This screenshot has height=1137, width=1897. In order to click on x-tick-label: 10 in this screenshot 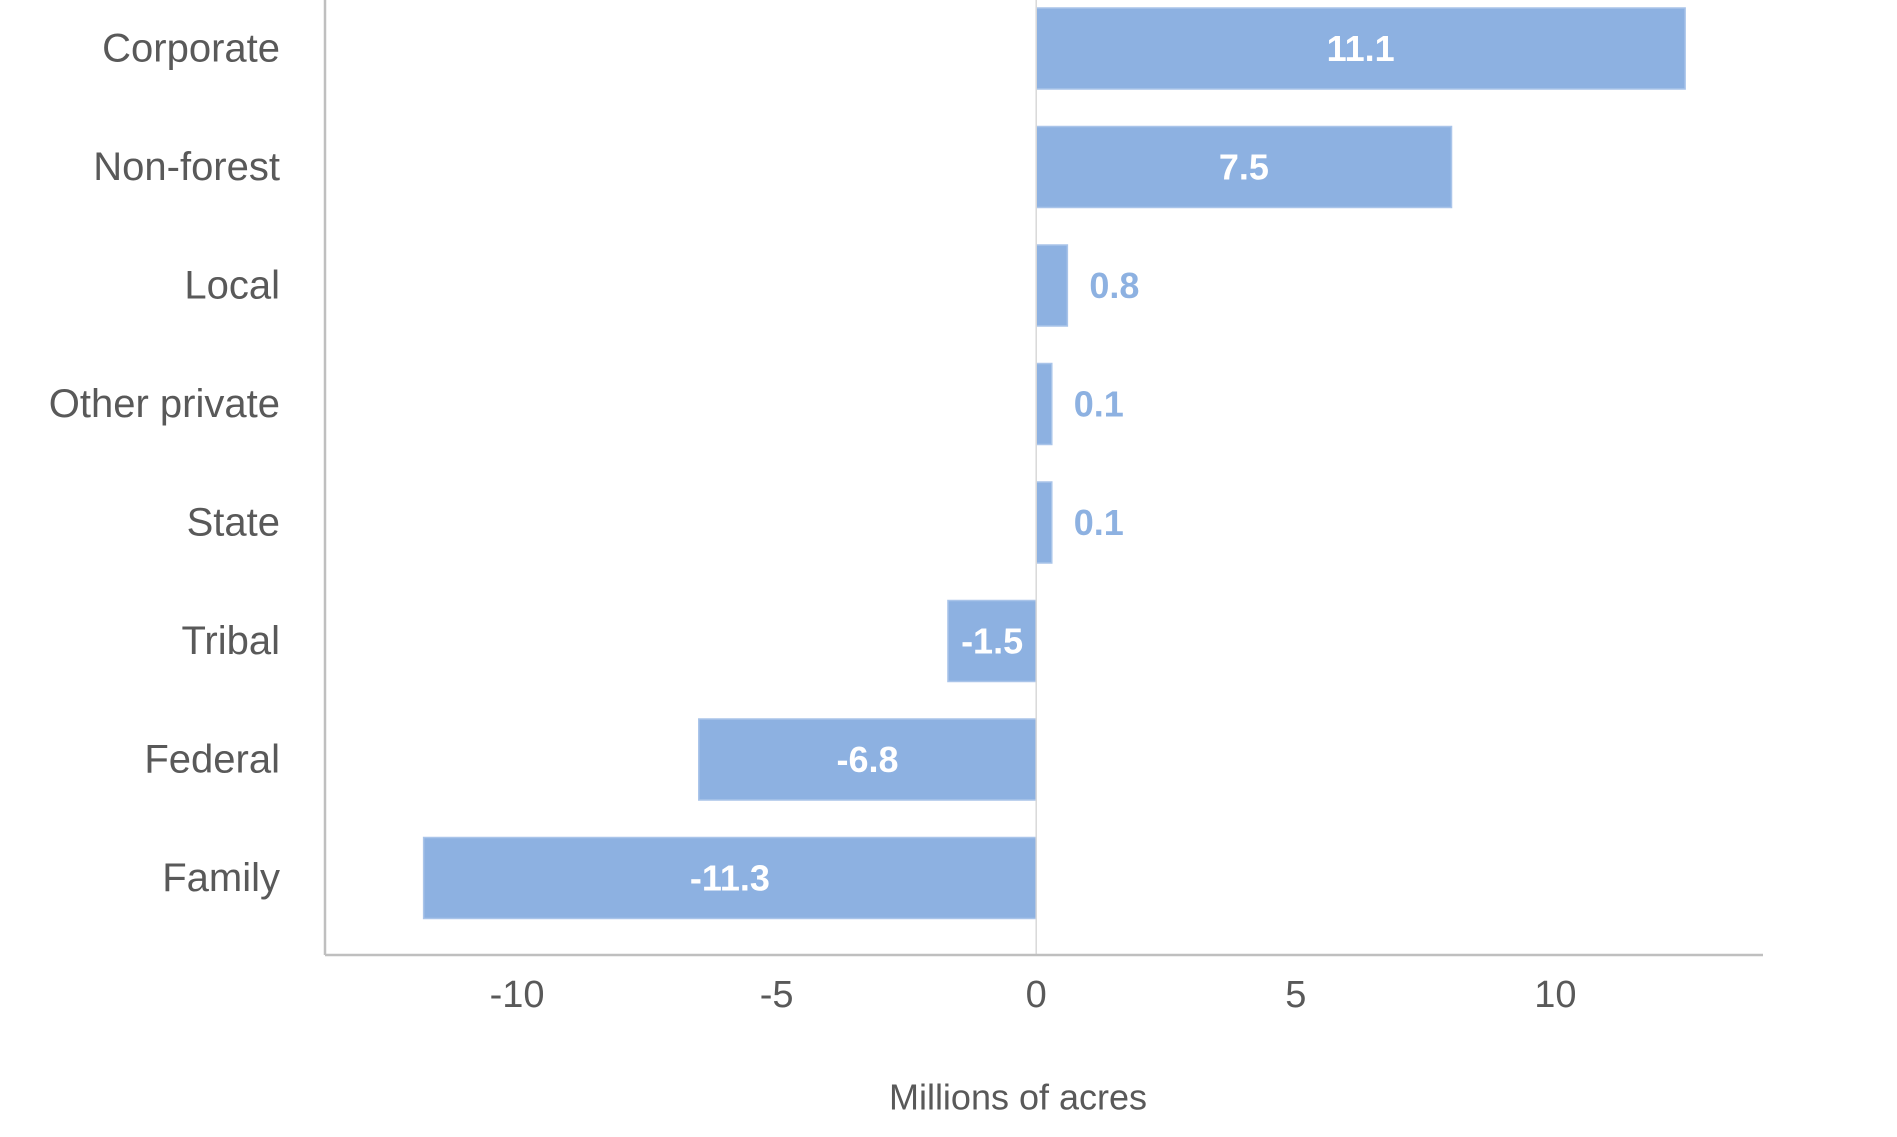, I will do `click(1555, 995)`.